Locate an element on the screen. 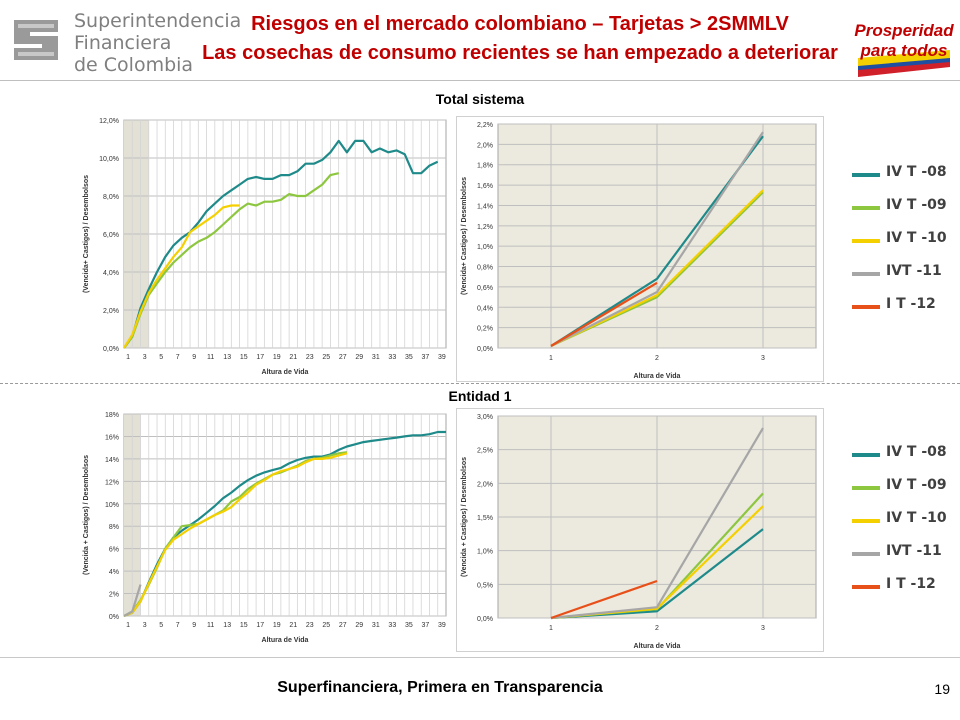 The image size is (960, 720). section-divider is located at coordinates (480, 383).